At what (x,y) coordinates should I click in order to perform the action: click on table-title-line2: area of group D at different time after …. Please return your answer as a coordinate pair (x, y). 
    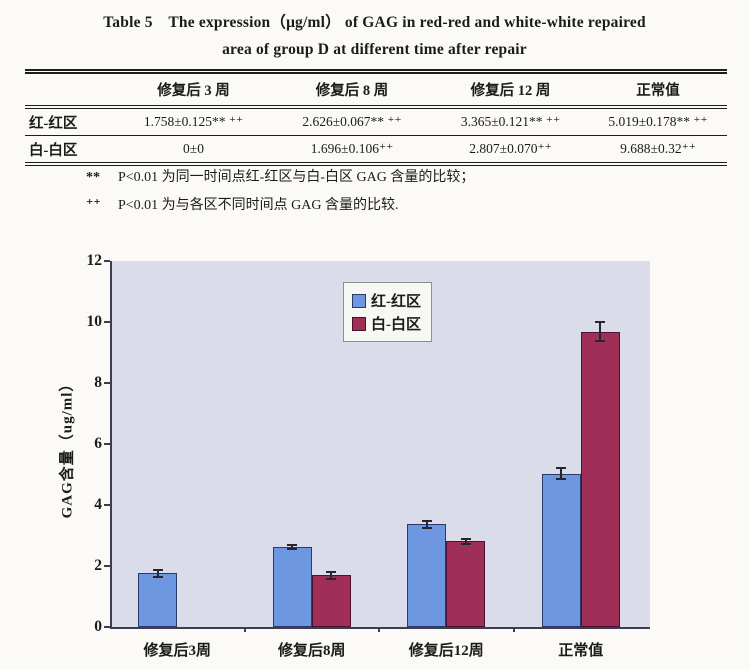
    Looking at the image, I should click on (374, 49).